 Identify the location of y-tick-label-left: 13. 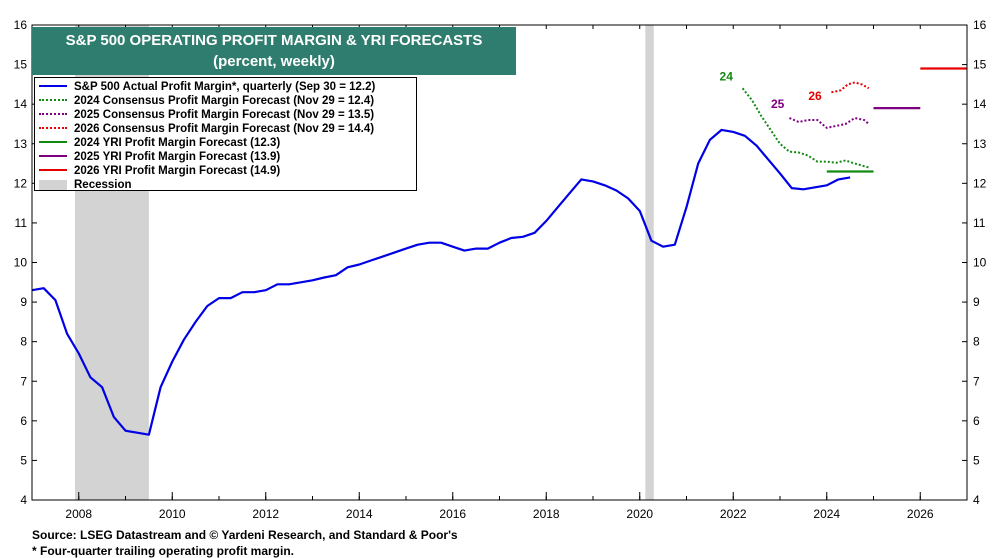
(21, 144).